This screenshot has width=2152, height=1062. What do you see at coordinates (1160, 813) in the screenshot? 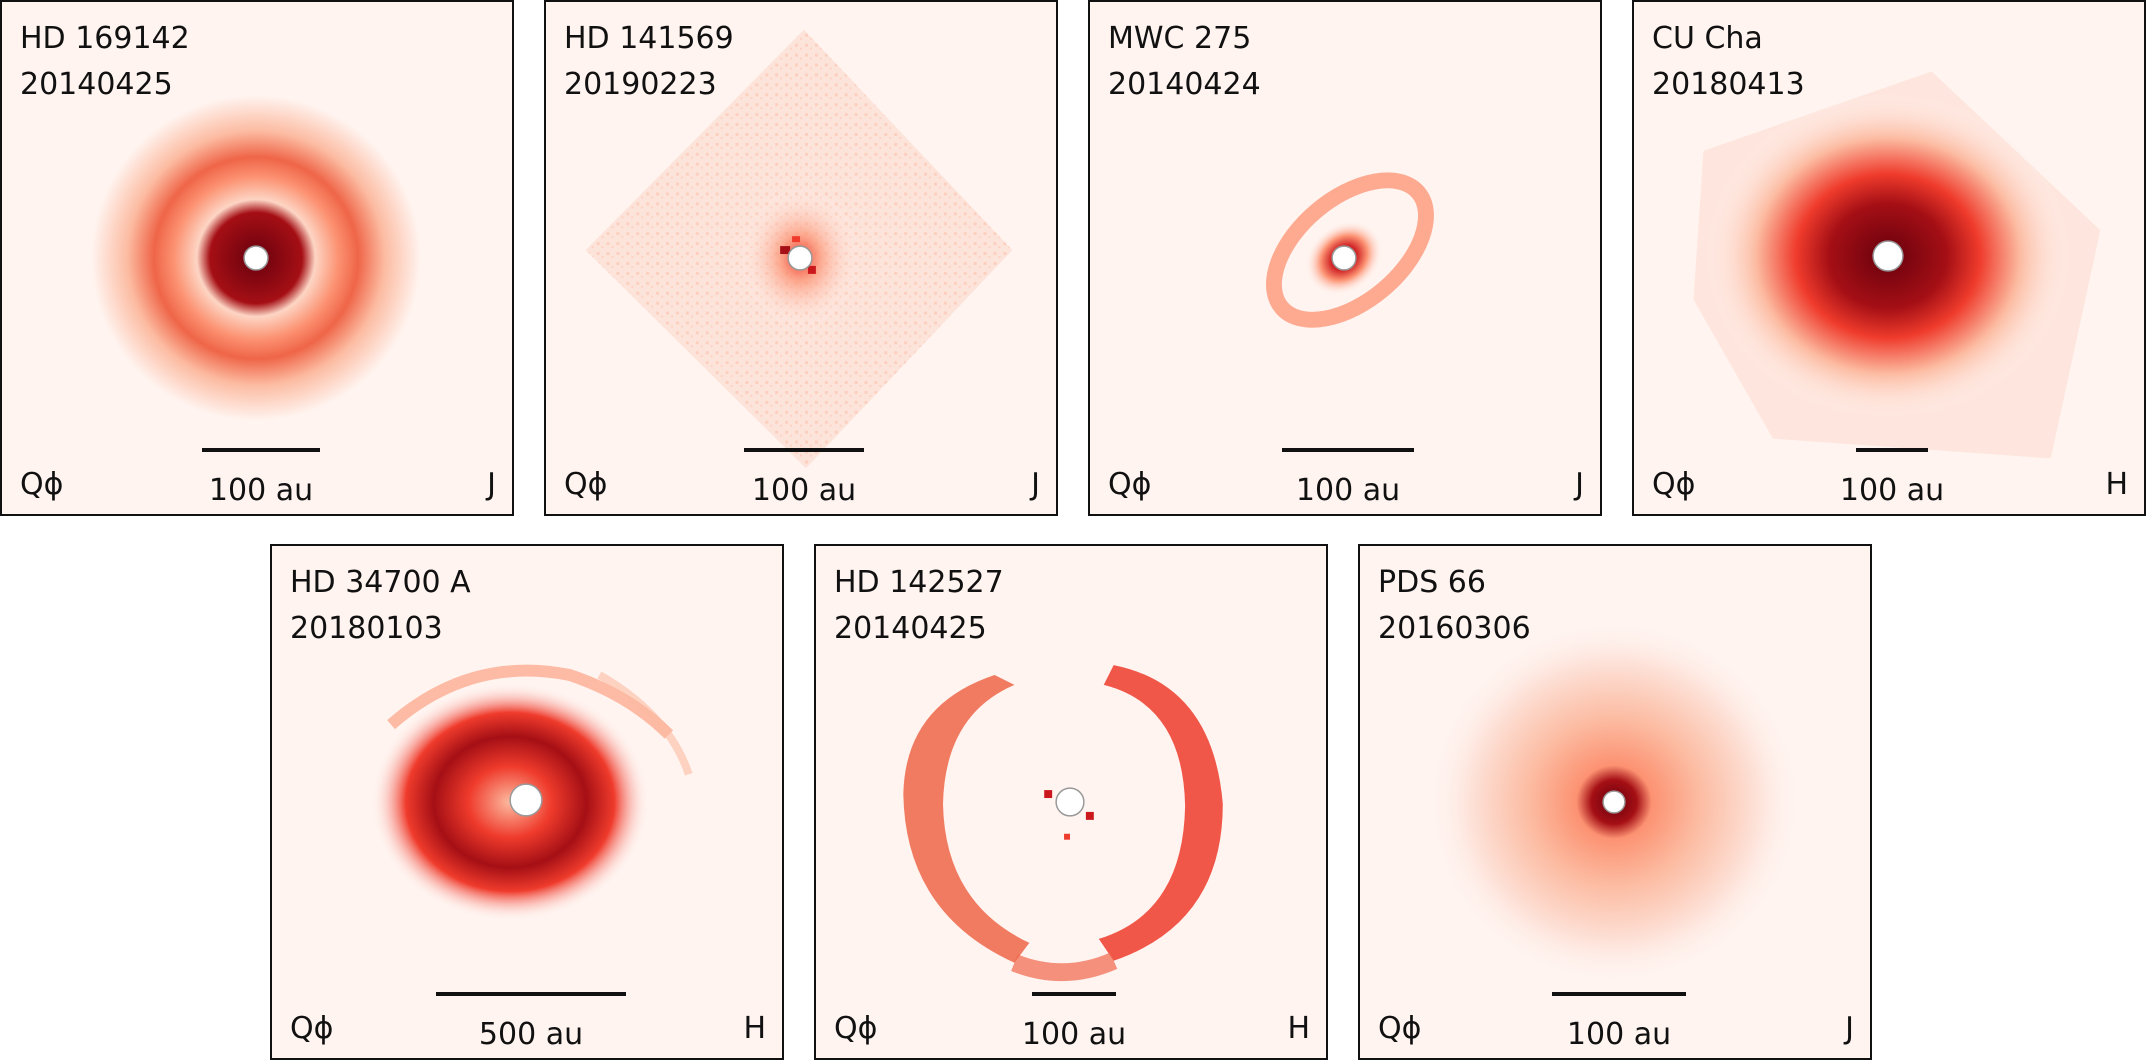
I see `east-arc` at bounding box center [1160, 813].